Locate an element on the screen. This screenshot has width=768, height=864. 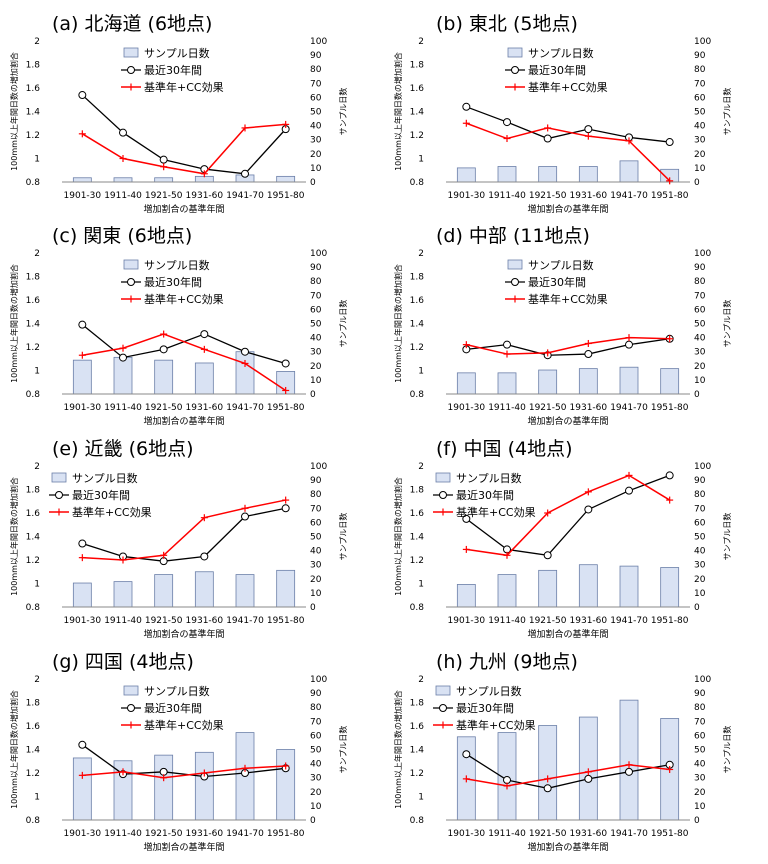
legend-bar-label: サンプル日数 is located at coordinates (561, 265).